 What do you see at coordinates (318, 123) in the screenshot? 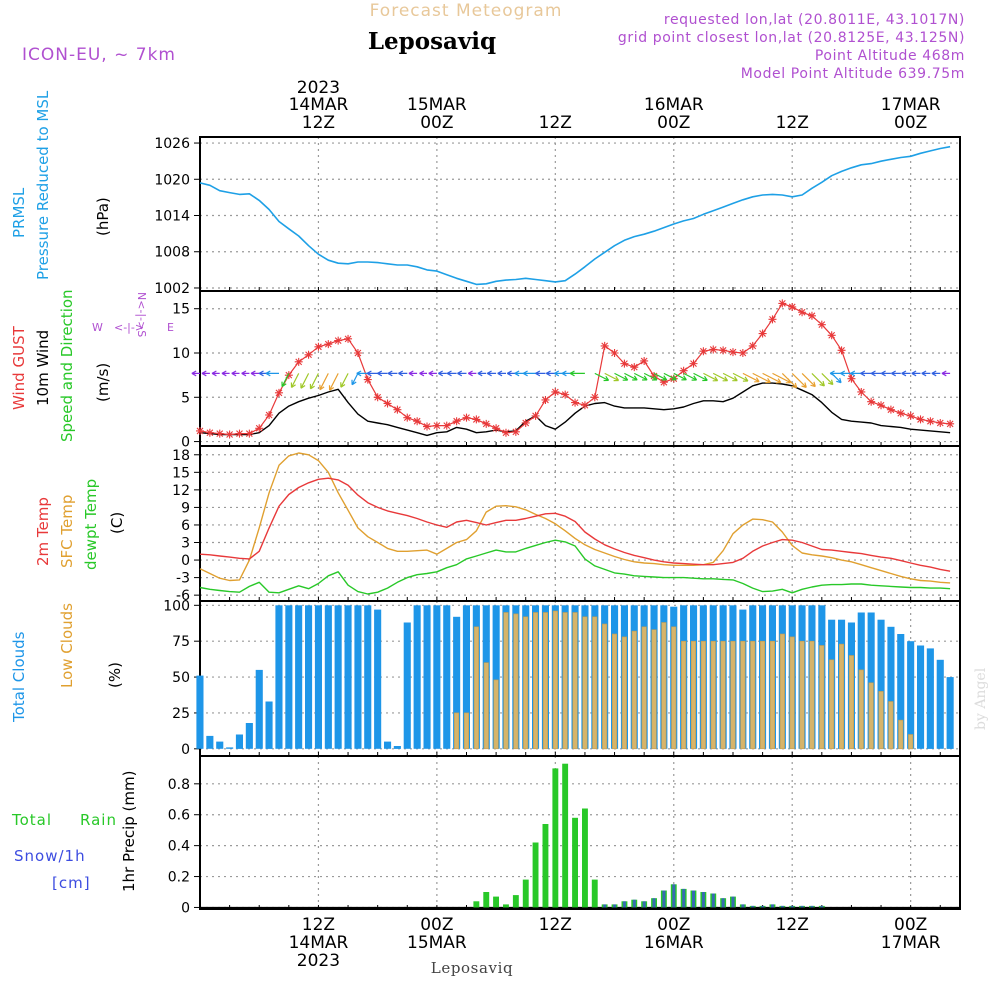
I see `top-hour-label: 12Z` at bounding box center [318, 123].